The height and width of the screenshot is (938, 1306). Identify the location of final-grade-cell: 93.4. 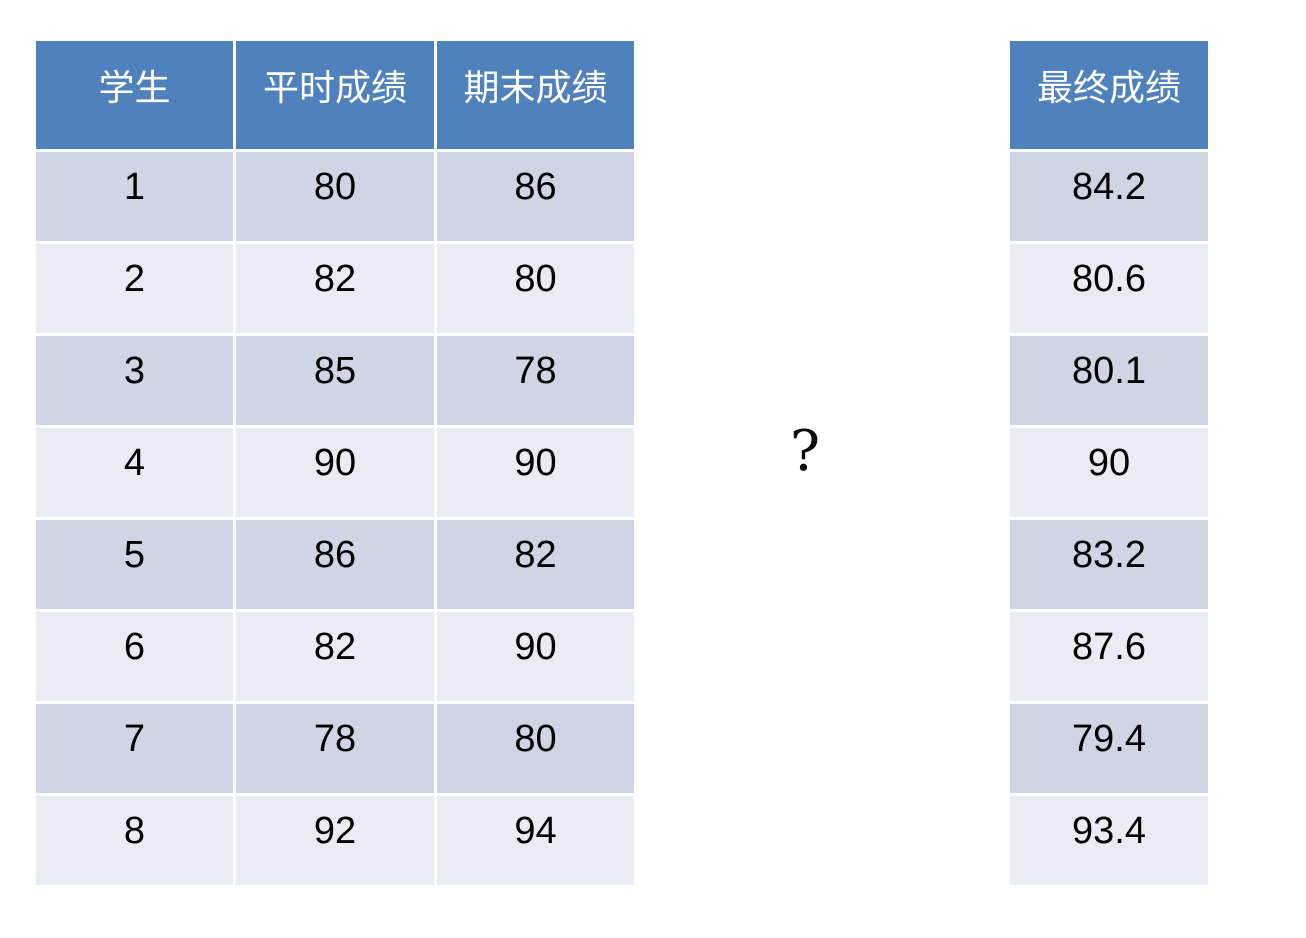
(1109, 840).